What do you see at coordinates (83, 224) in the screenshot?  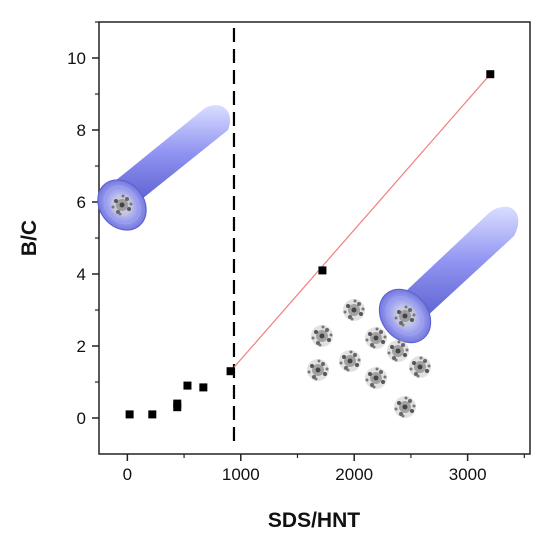 I see `y-axis: 0 2 4 6 8 10` at bounding box center [83, 224].